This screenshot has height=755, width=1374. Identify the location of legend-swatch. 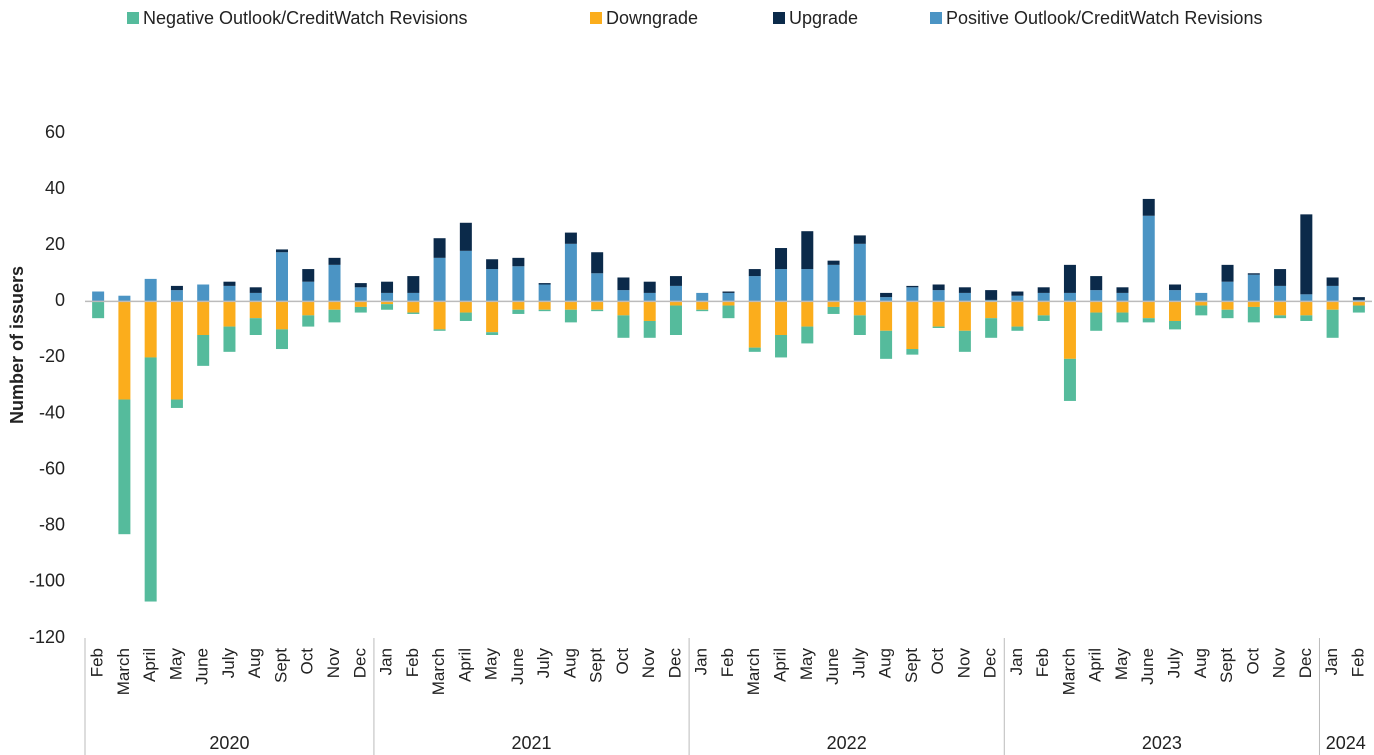
(936, 18).